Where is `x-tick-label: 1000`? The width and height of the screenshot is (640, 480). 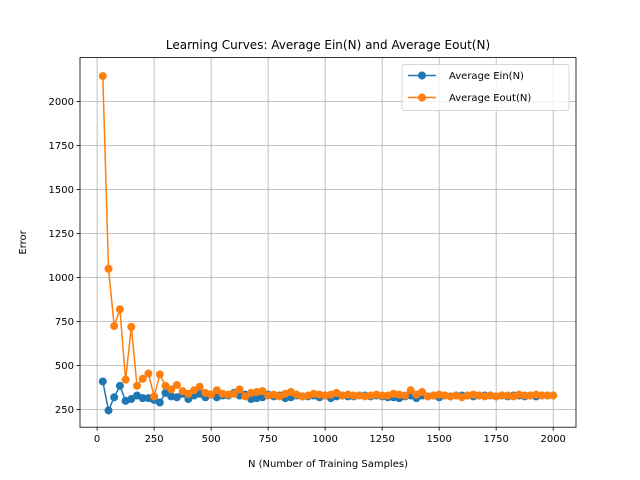 x-tick-label: 1000 is located at coordinates (324, 439).